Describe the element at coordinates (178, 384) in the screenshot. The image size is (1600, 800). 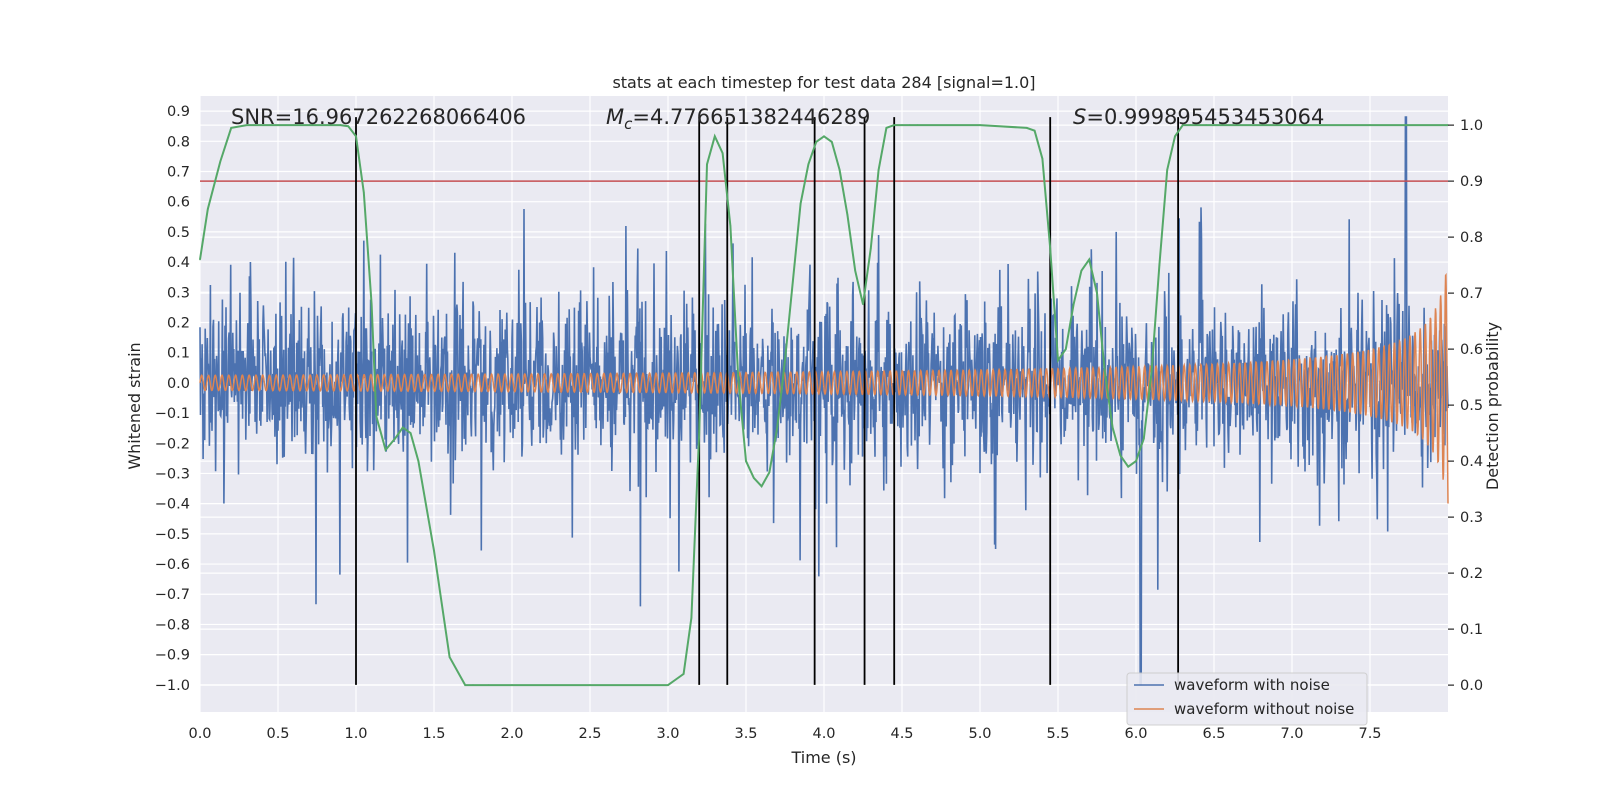
I see `y-tick-label-left: 0.0` at that location.